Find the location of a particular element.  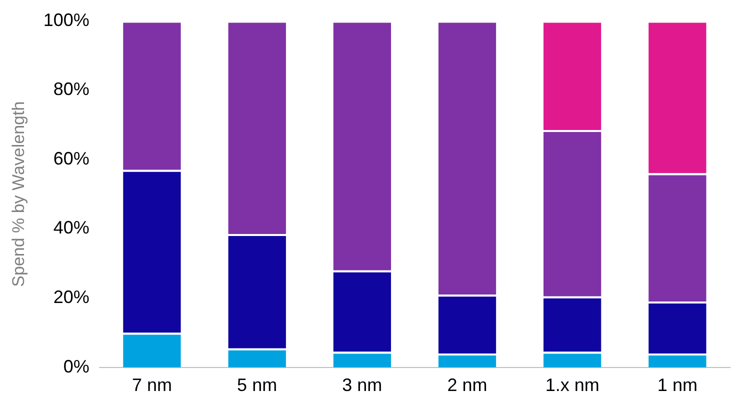

x-tick-label: 3 nm is located at coordinates (362, 385).